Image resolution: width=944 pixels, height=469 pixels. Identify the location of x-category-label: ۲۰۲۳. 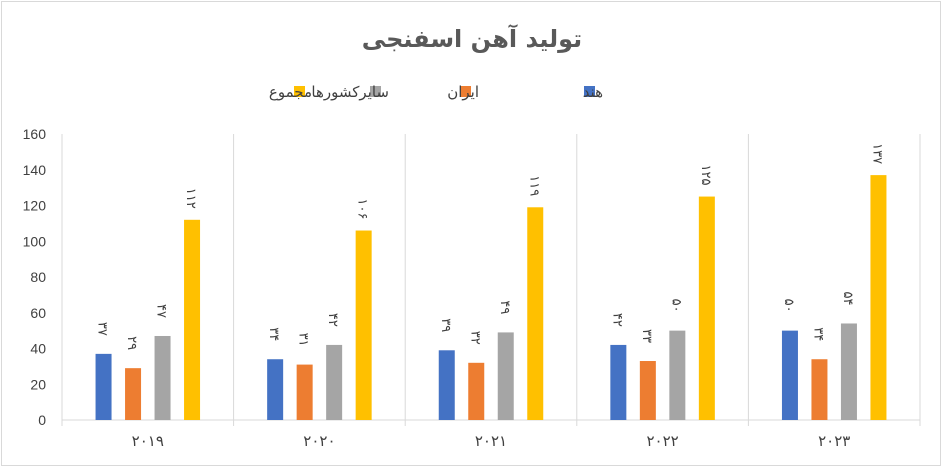
(834, 441).